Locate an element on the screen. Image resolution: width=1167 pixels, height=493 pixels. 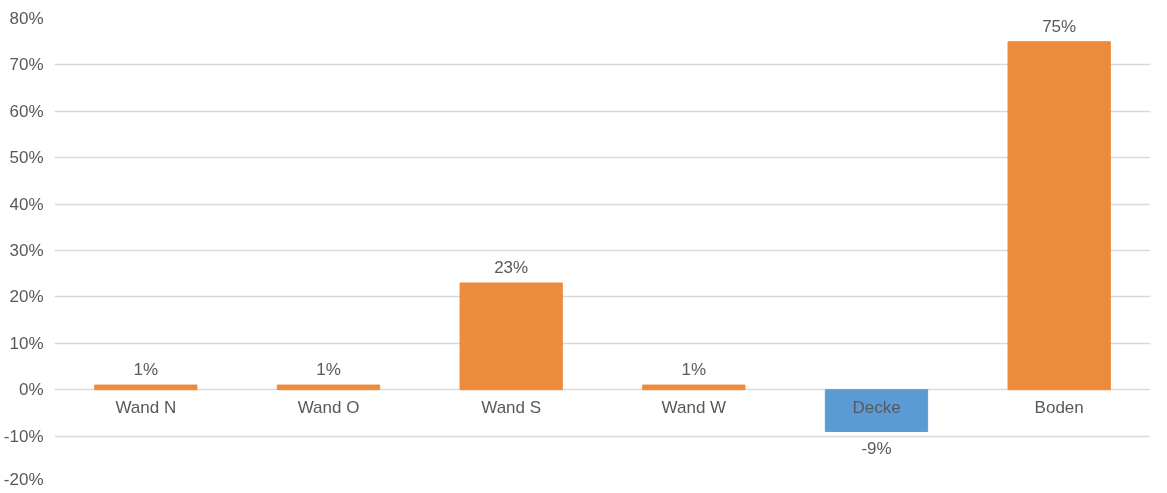
y-tick-label: 80% is located at coordinates (26, 18).